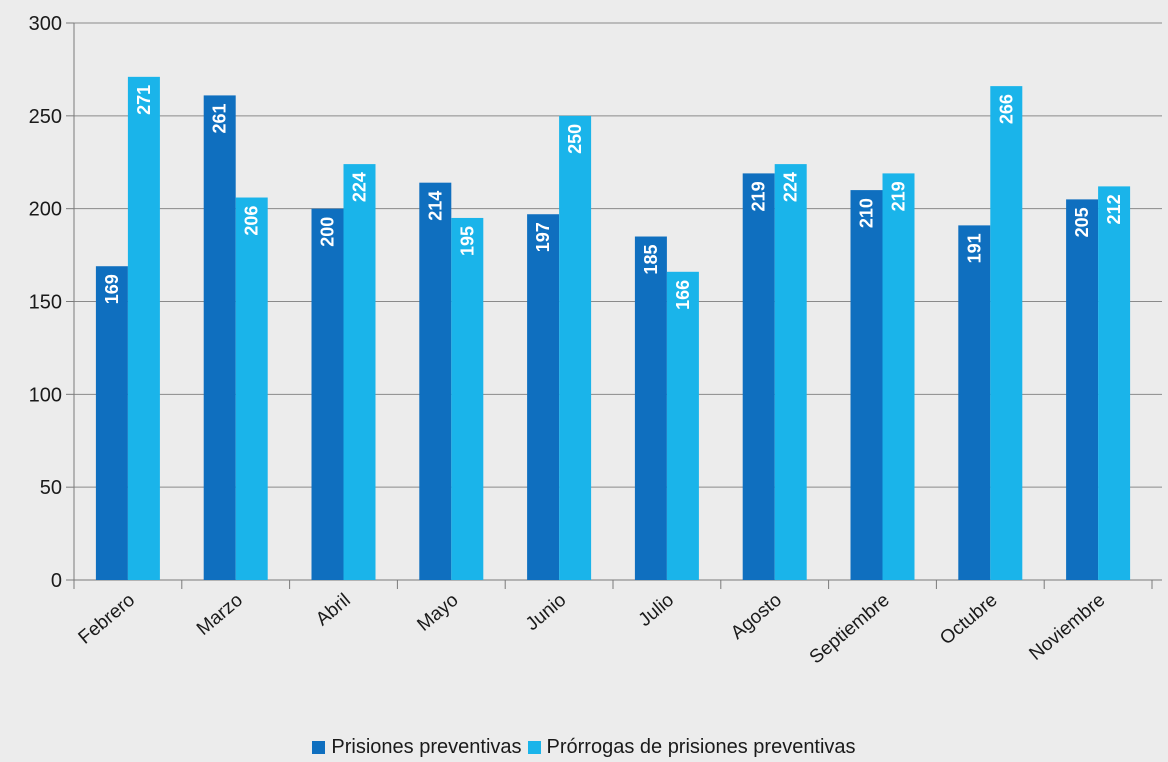 This screenshot has width=1168, height=762. I want to click on data-label: 195, so click(467, 241).